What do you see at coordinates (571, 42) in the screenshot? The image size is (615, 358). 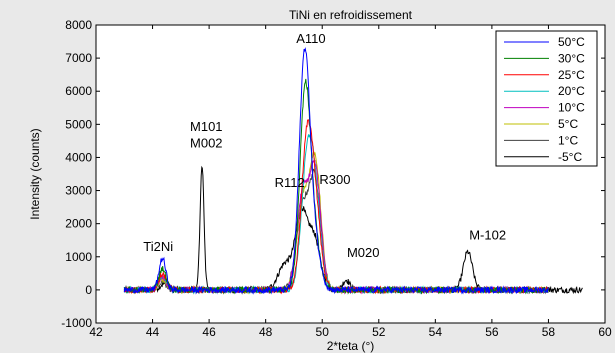 I see `legend-entry-label: 50°C` at bounding box center [571, 42].